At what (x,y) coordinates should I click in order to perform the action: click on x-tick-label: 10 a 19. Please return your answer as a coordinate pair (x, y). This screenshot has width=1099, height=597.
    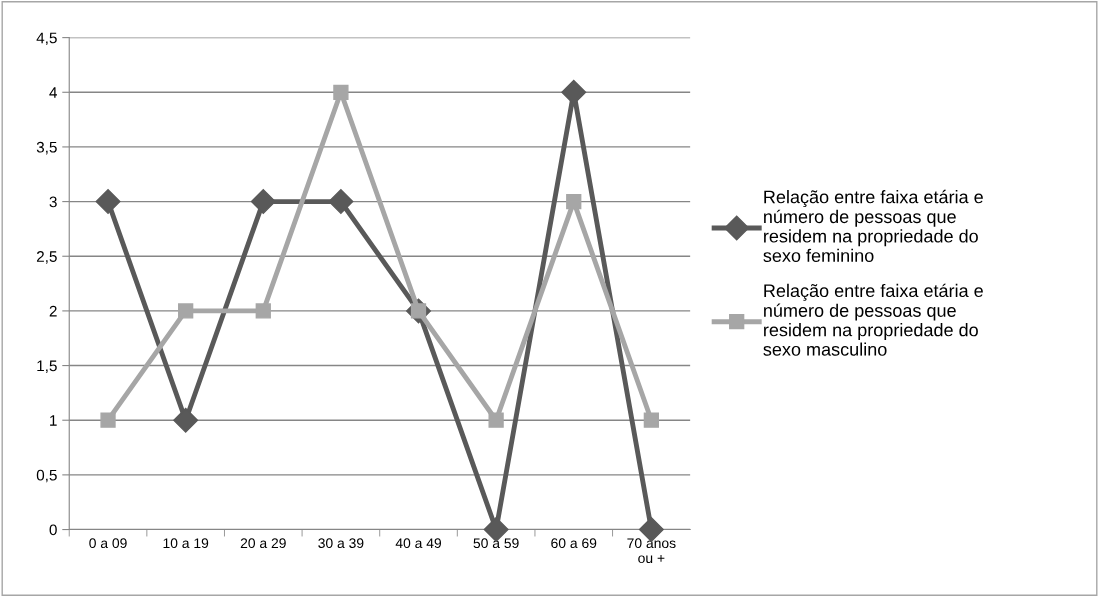
    Looking at the image, I should click on (186, 543).